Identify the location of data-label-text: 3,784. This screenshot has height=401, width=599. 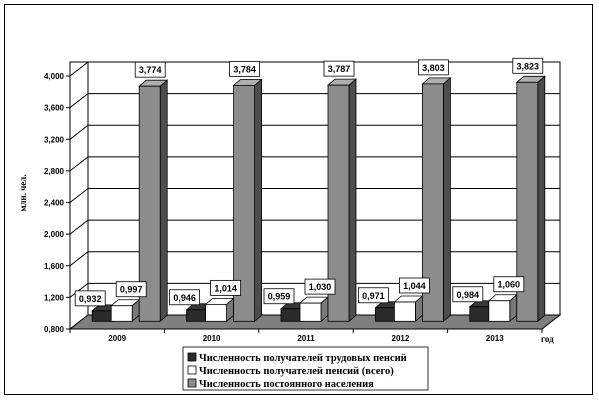
(244, 69).